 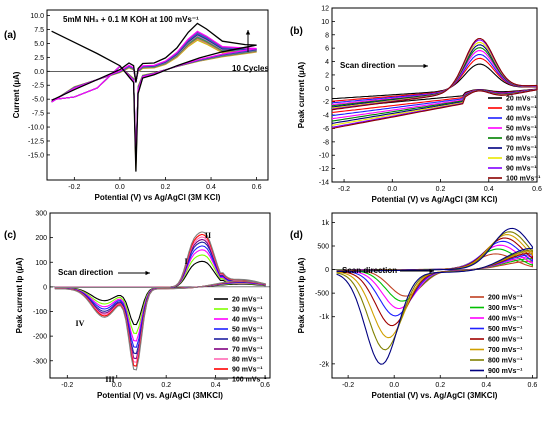 I want to click on cycles-arrow-head, so click(x=248, y=32).